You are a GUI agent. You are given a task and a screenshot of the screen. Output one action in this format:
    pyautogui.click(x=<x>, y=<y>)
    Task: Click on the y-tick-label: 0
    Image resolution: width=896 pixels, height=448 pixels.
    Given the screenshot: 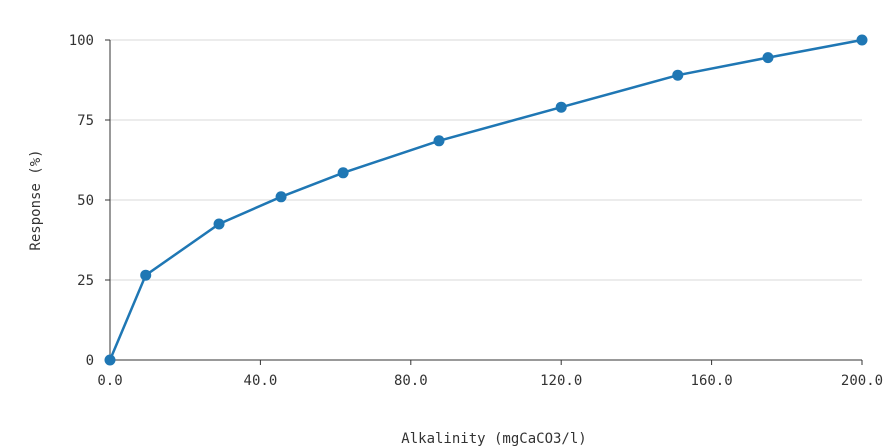 What is the action you would take?
    pyautogui.click(x=90, y=361)
    